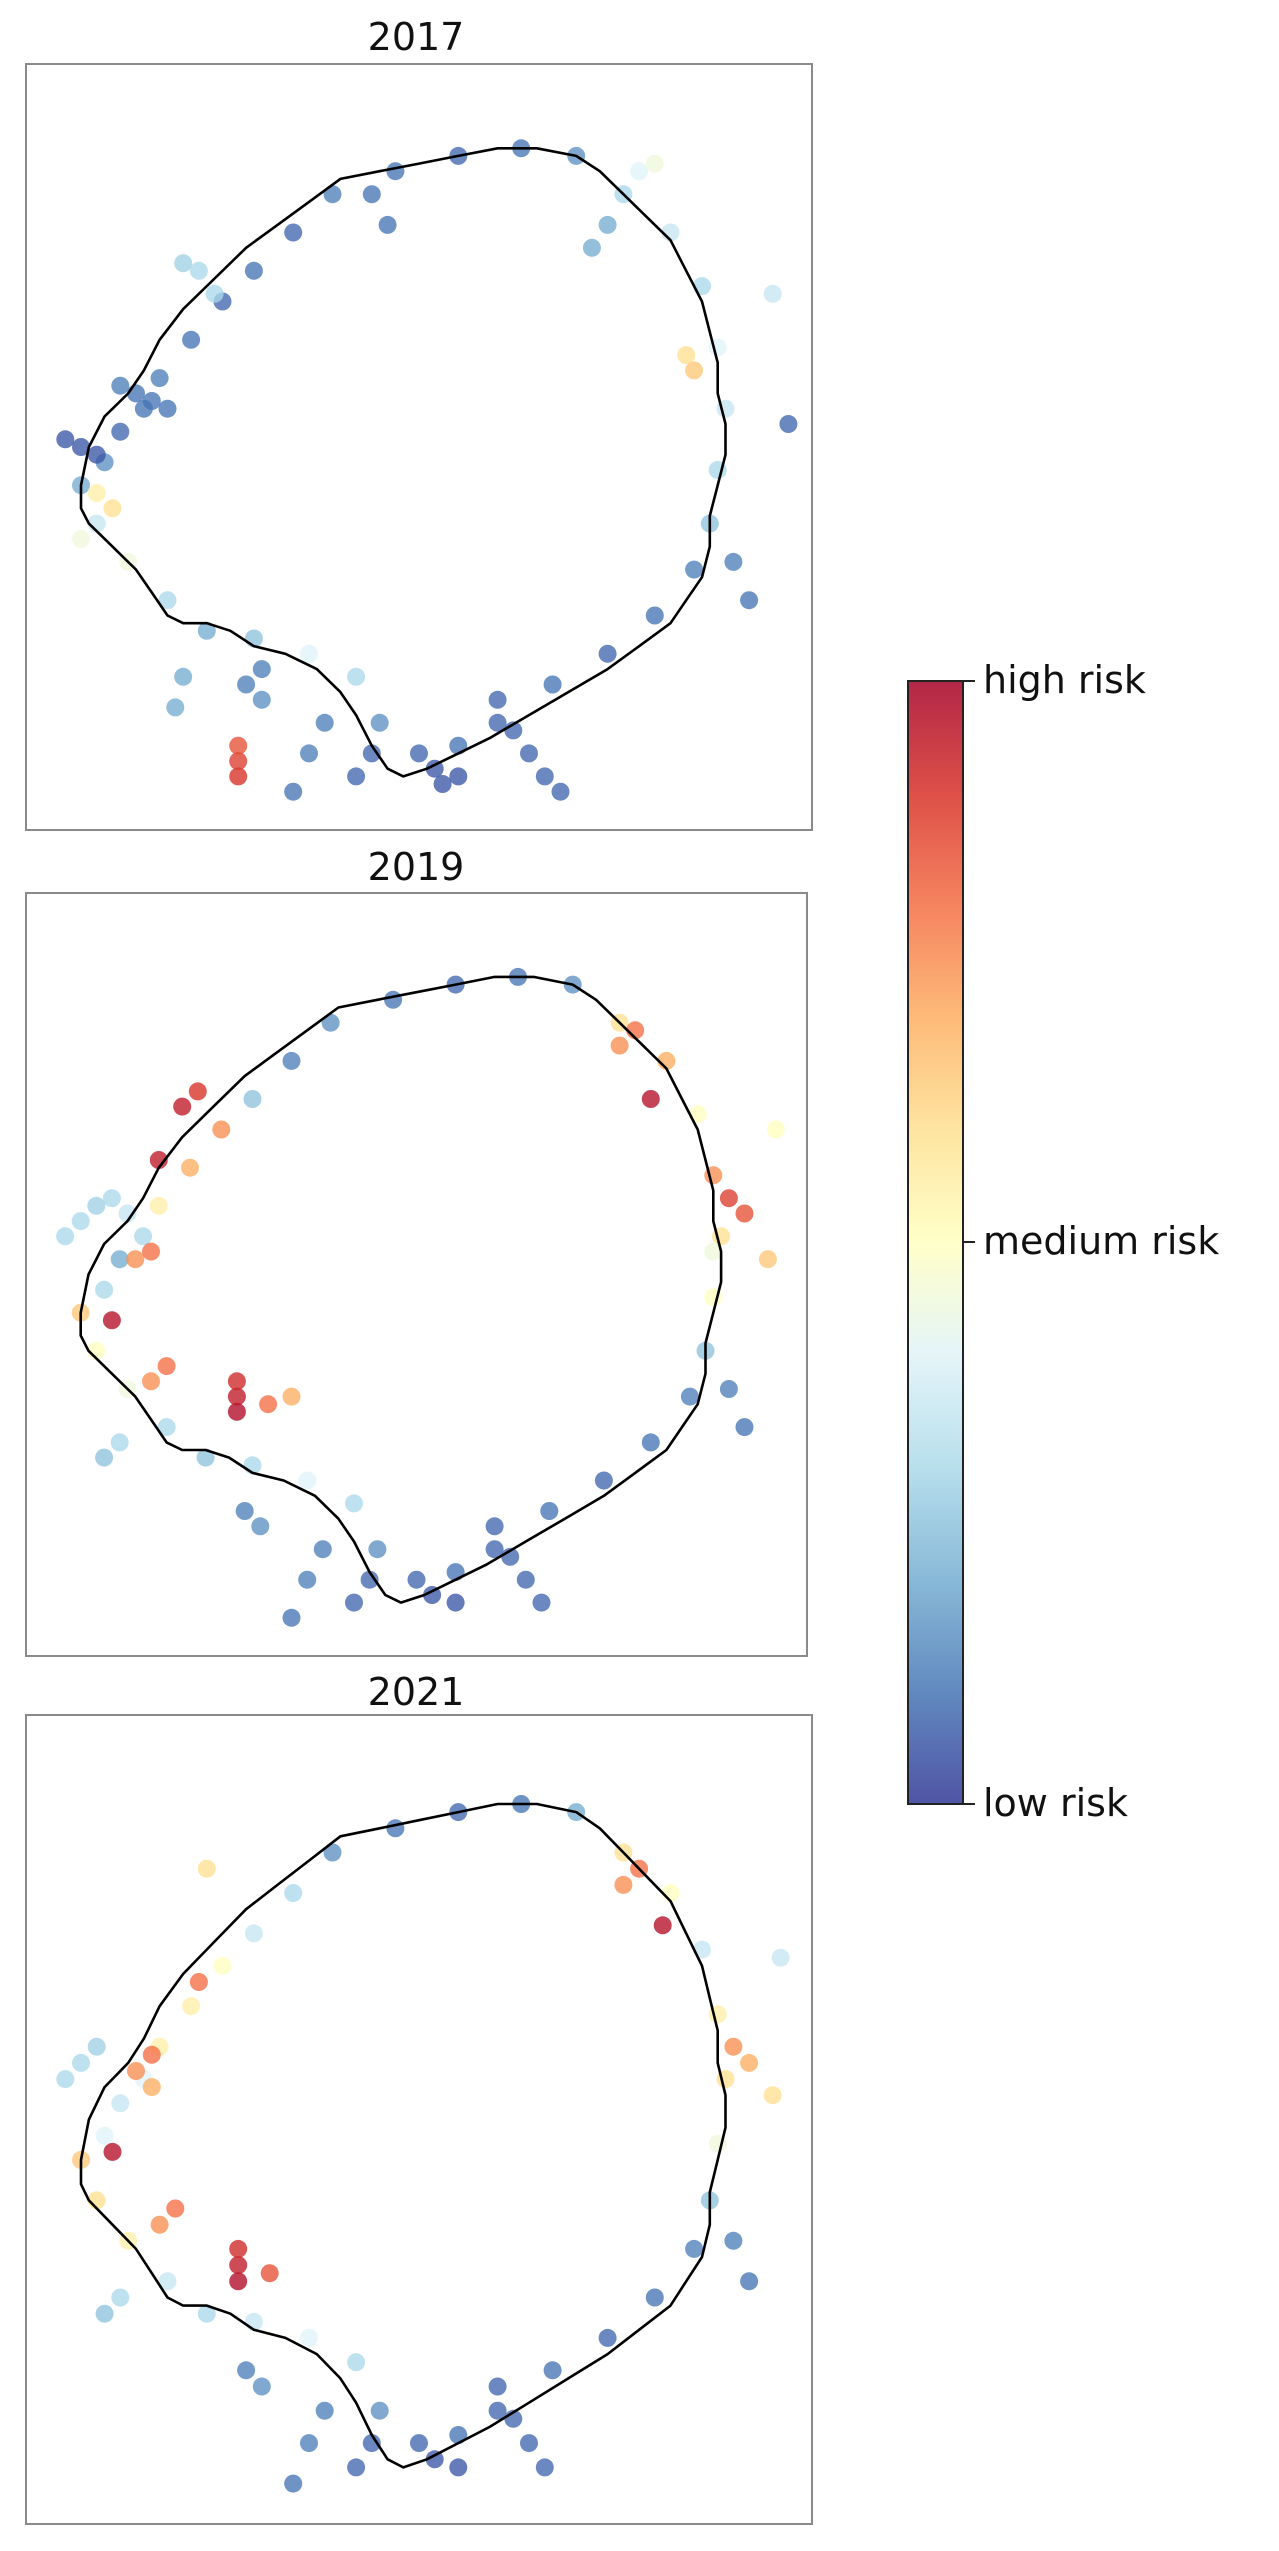  I want to click on panel-title: 2017, so click(416, 37).